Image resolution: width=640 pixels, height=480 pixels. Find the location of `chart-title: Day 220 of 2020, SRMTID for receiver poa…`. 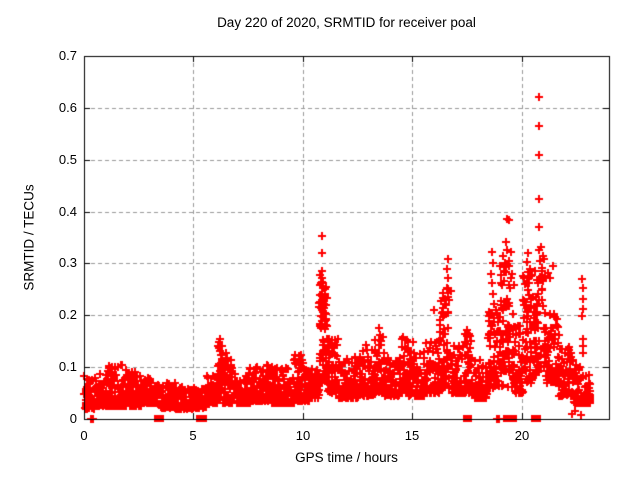

chart-title: Day 220 of 2020, SRMTID for receiver poa… is located at coordinates (346, 22).